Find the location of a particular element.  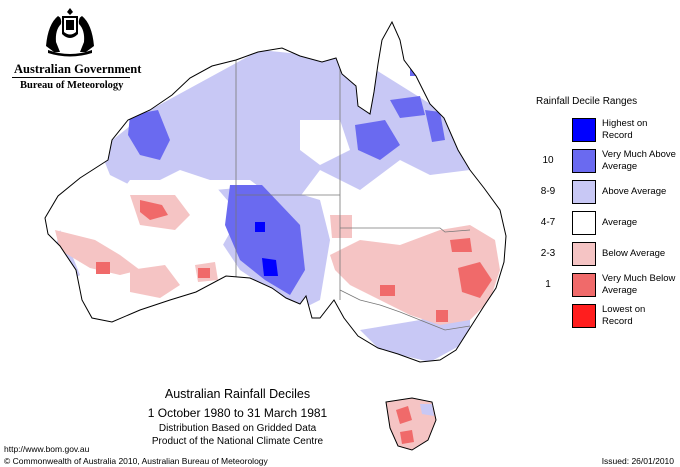

legend-label-very-much-above: Very Much Above Average is located at coordinates (639, 160).